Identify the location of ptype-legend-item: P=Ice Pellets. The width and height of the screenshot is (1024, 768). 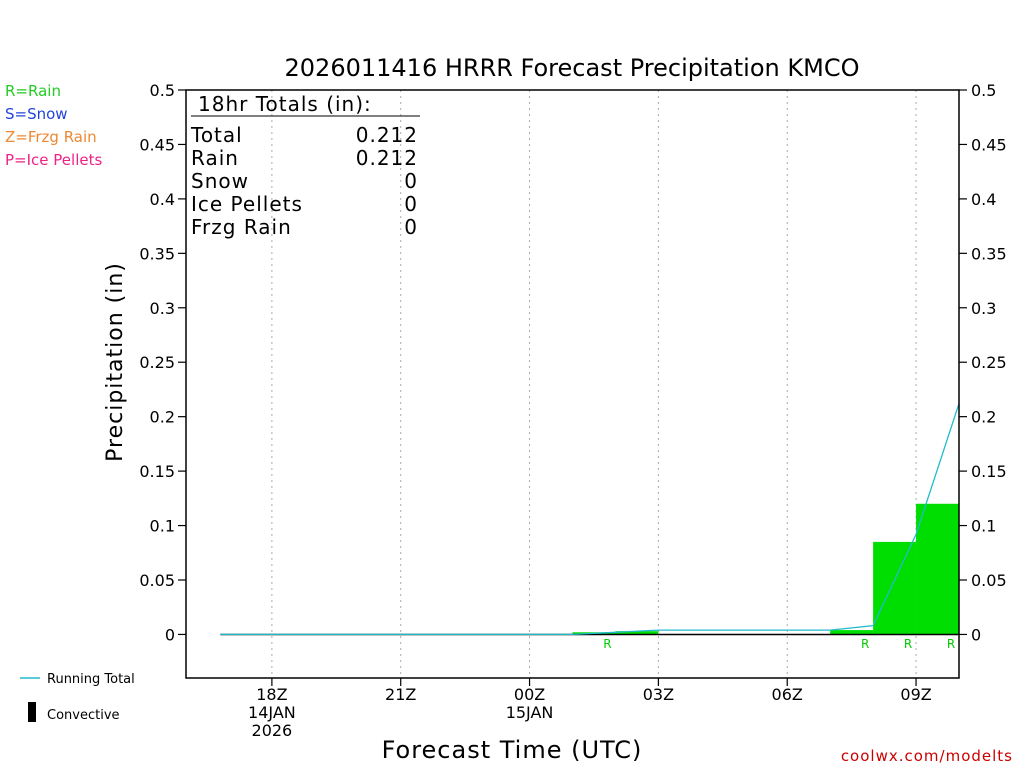
(53, 160).